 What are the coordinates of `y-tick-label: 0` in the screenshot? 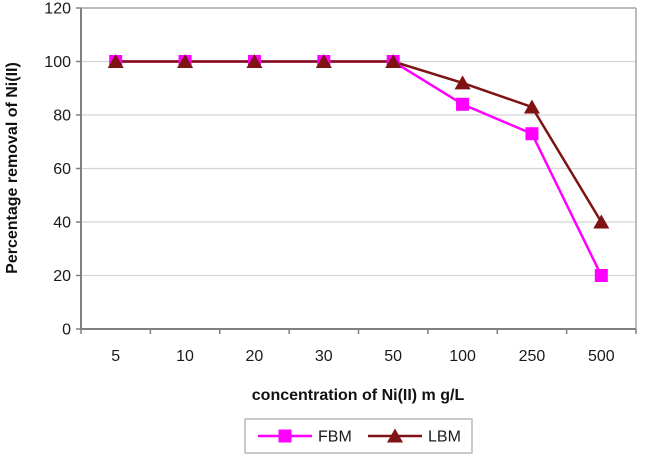 It's located at (66, 330).